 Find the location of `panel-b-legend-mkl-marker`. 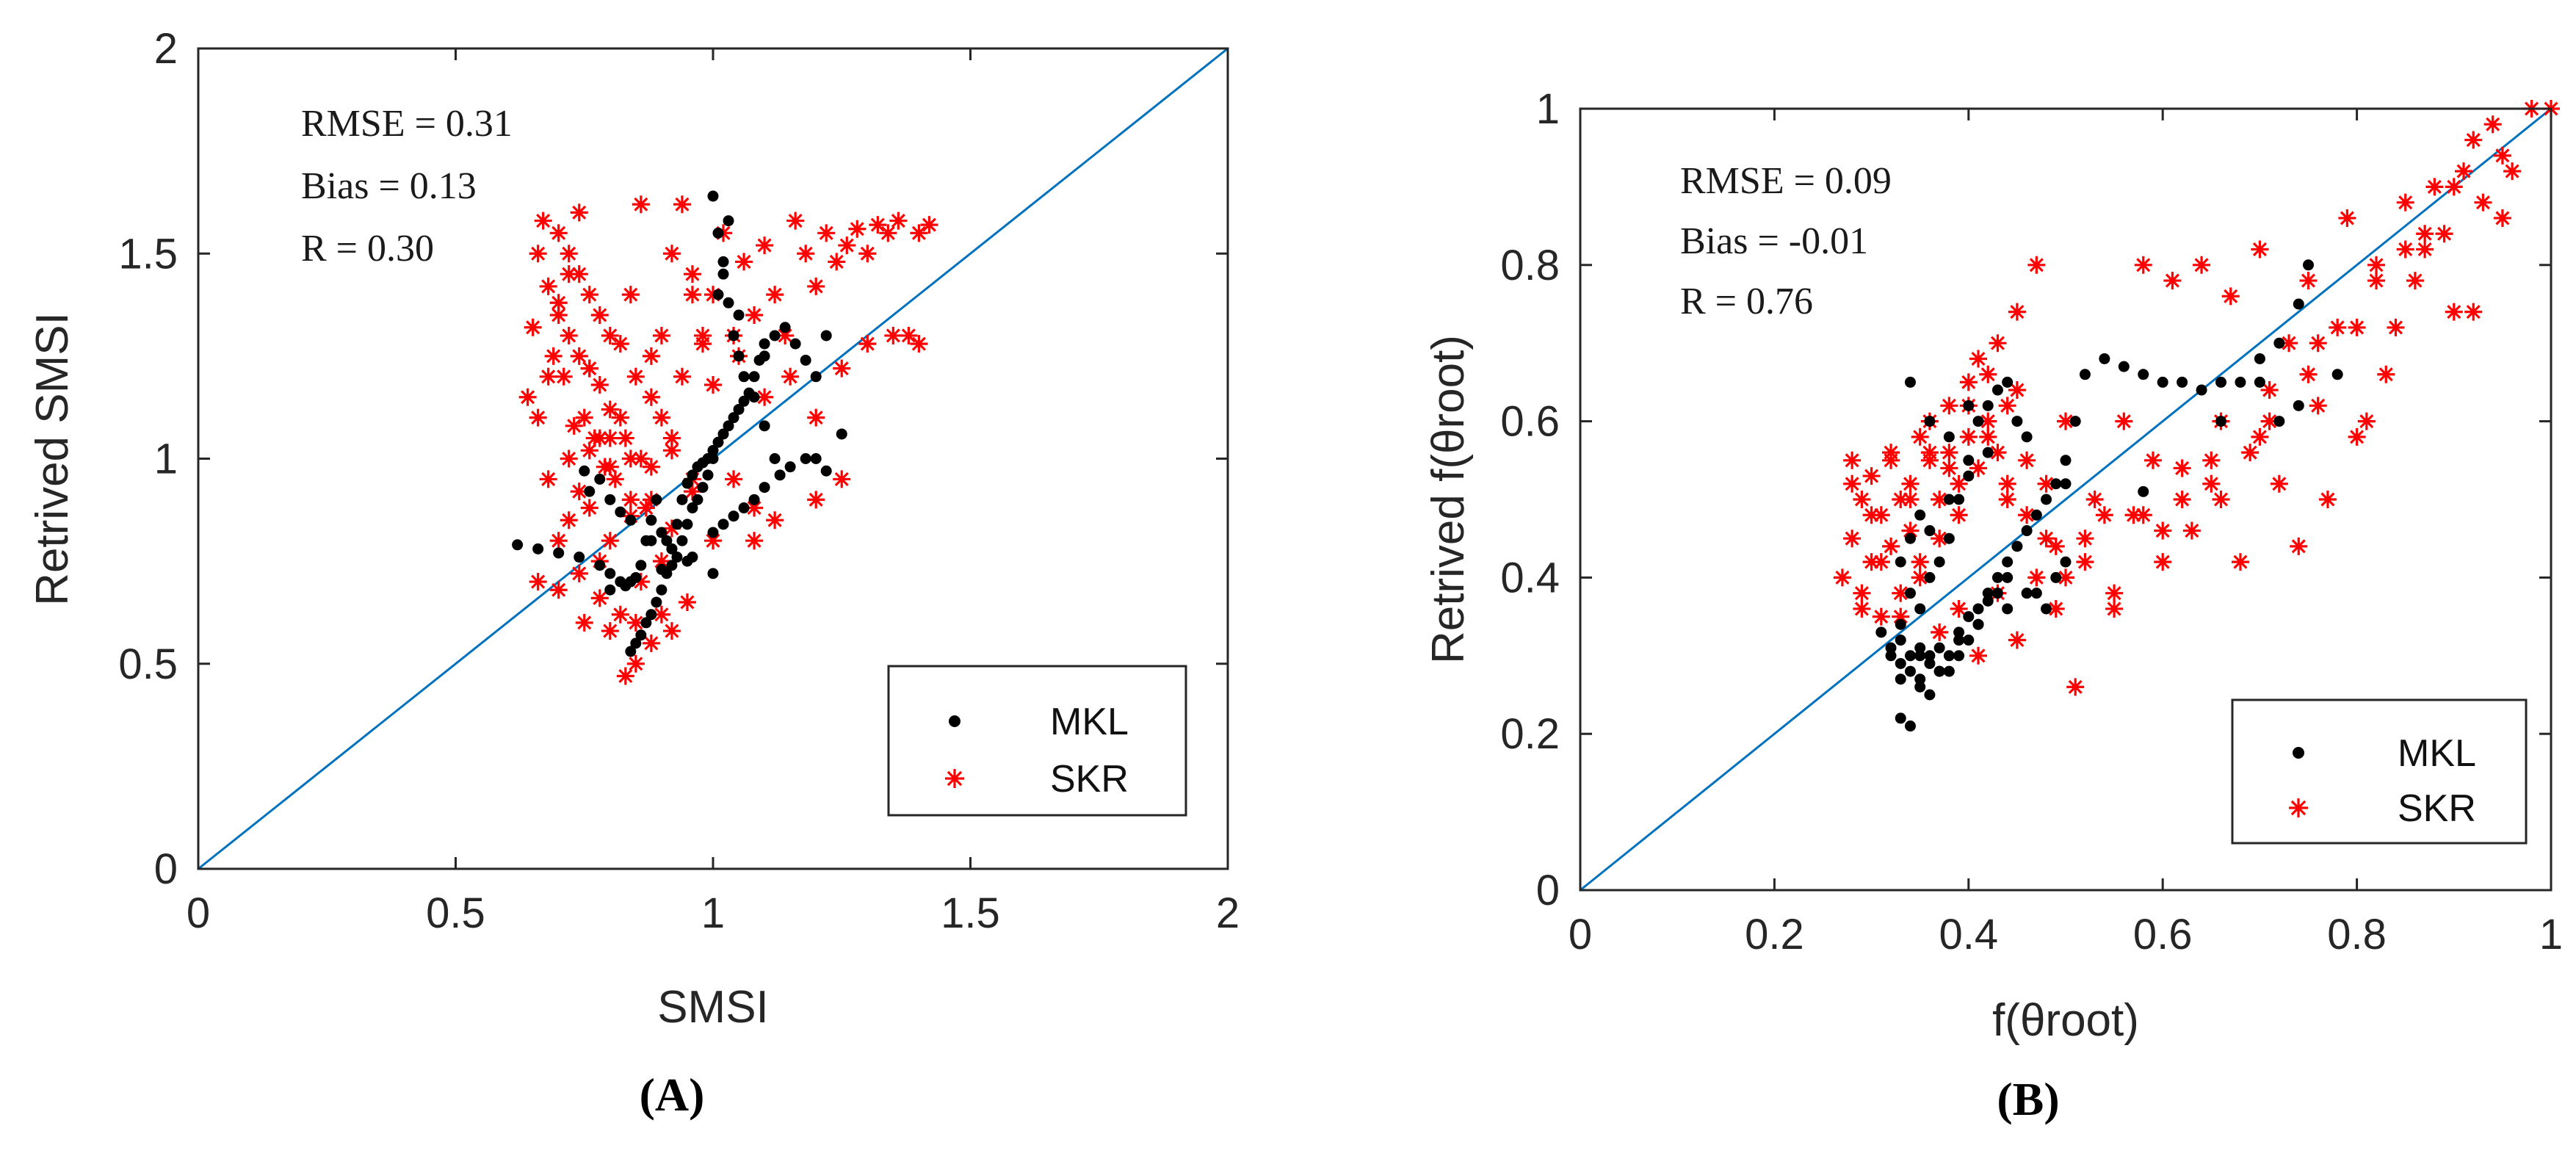

panel-b-legend-mkl-marker is located at coordinates (2298, 753).